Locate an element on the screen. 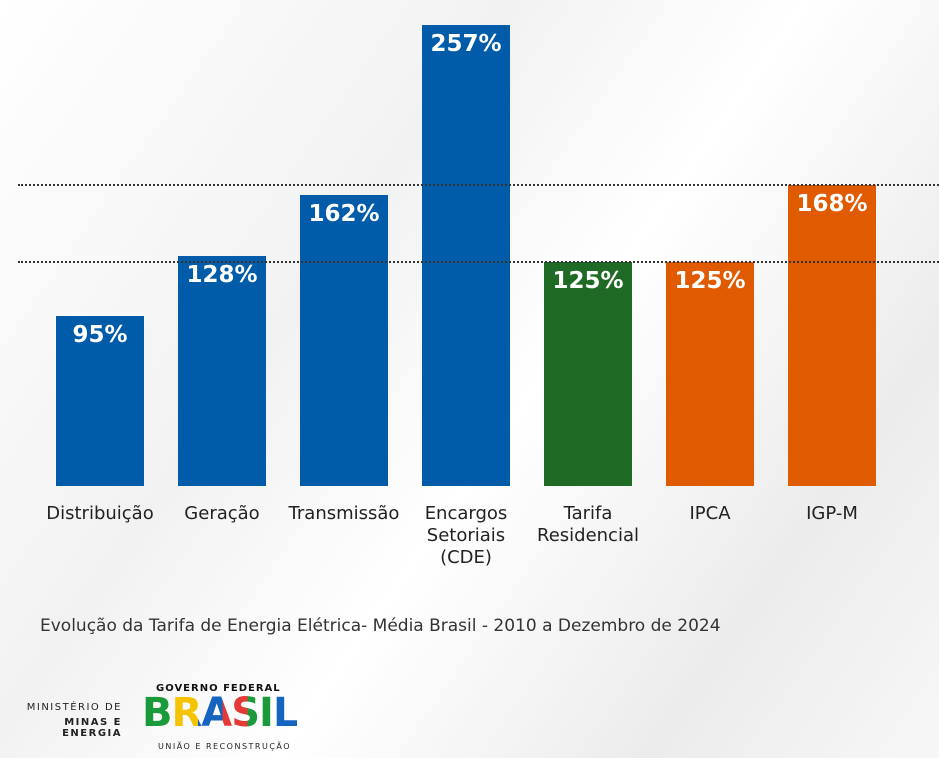 This screenshot has width=939, height=758. gov-logo: BRASIL is located at coordinates (220, 713).